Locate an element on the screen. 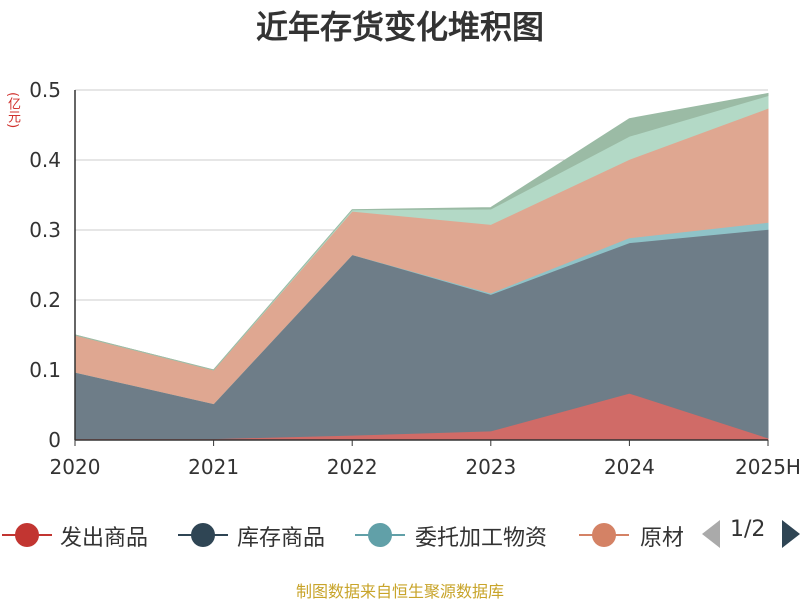  legend-prev-page-icon is located at coordinates (711, 534).